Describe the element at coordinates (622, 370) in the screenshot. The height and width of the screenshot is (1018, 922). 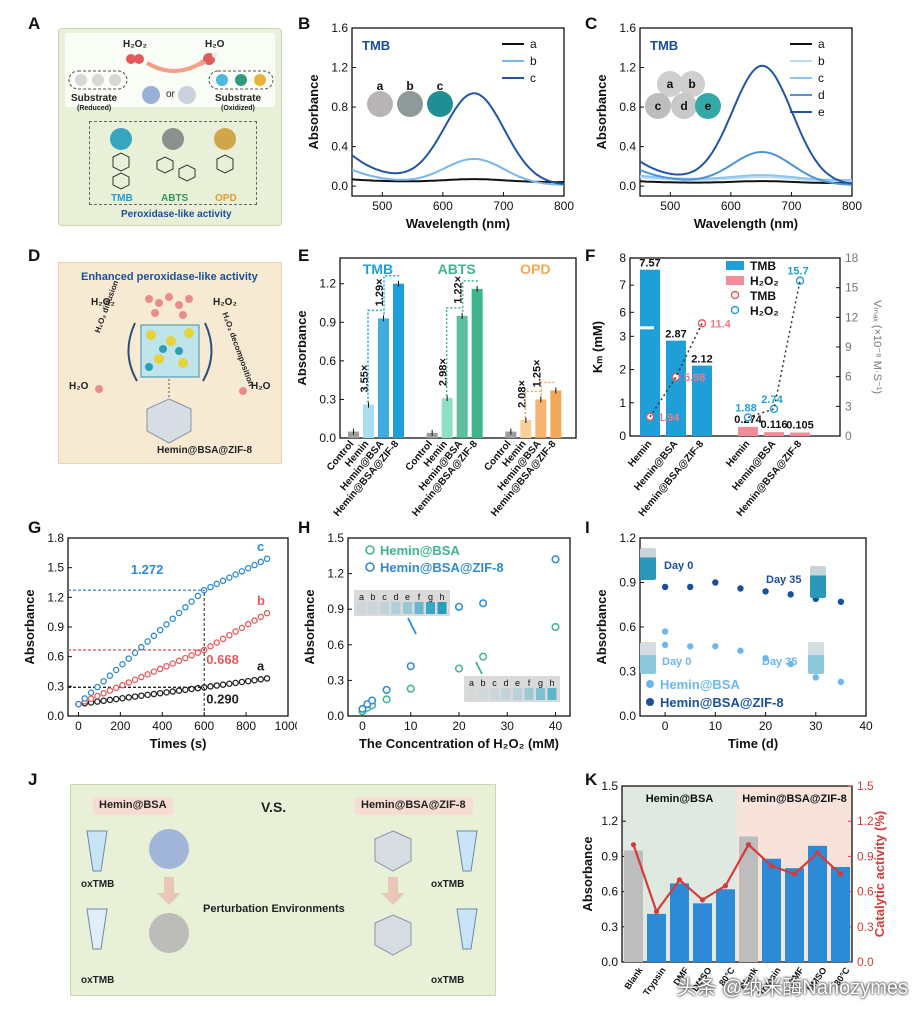
I see `f-ytick-label: 2` at that location.